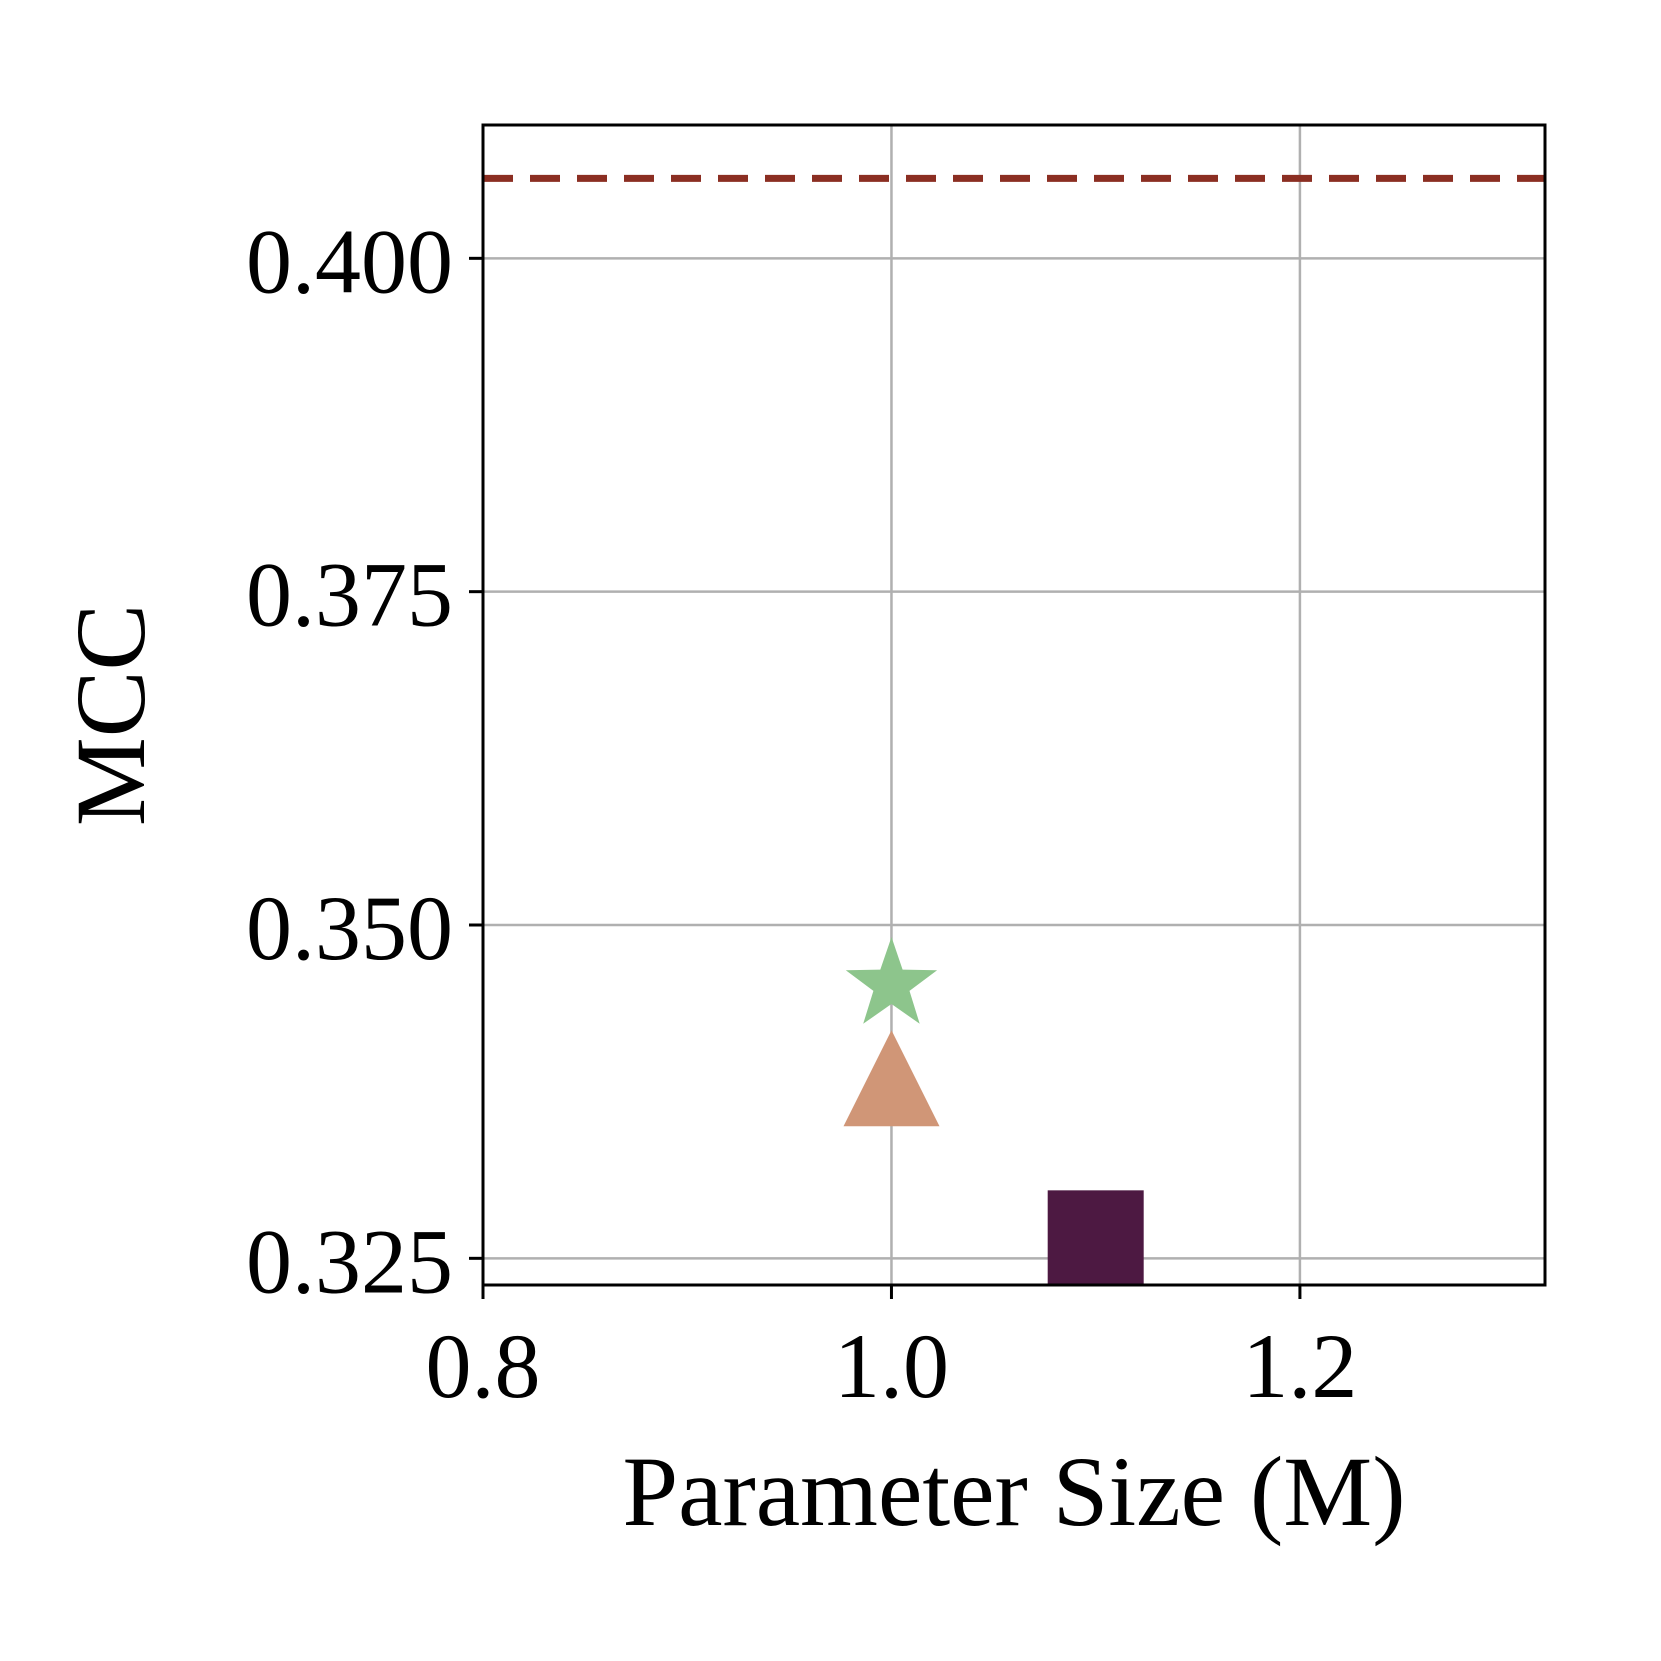 The width and height of the screenshot is (1661, 1661). Describe the element at coordinates (110, 715) in the screenshot. I see `y-axis-label: MCC` at that location.